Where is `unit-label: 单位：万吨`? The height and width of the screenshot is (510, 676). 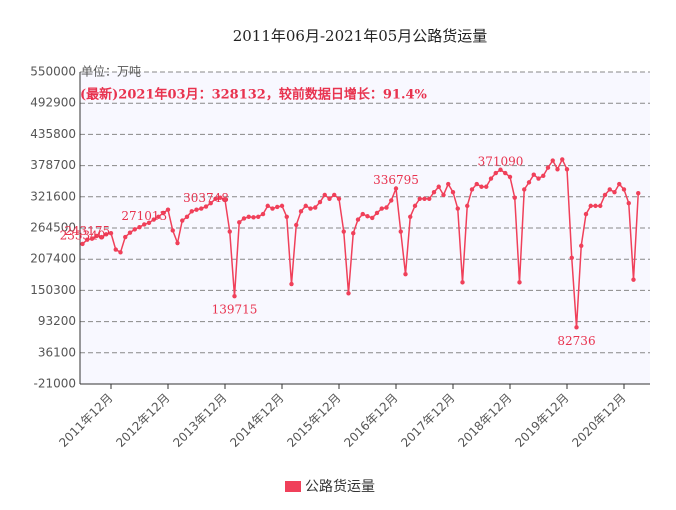
unit-label: 单位：万吨 is located at coordinates (111, 71).